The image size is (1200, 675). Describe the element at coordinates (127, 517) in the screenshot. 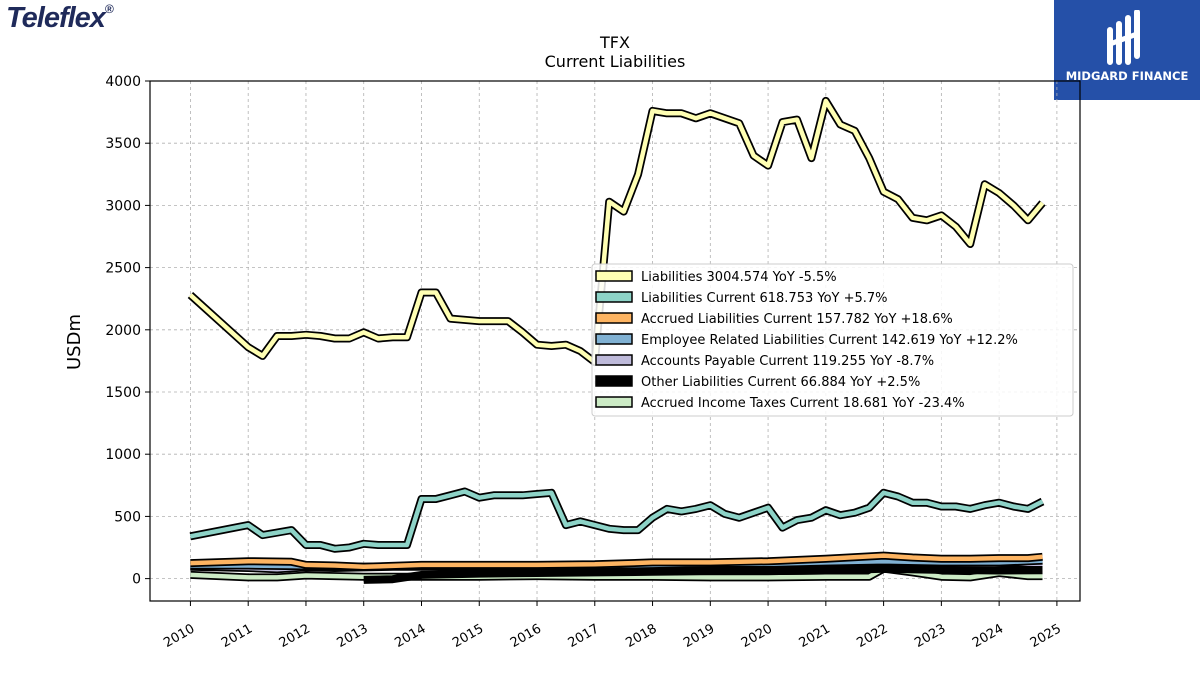

I see `y-tick-label: 500` at that location.